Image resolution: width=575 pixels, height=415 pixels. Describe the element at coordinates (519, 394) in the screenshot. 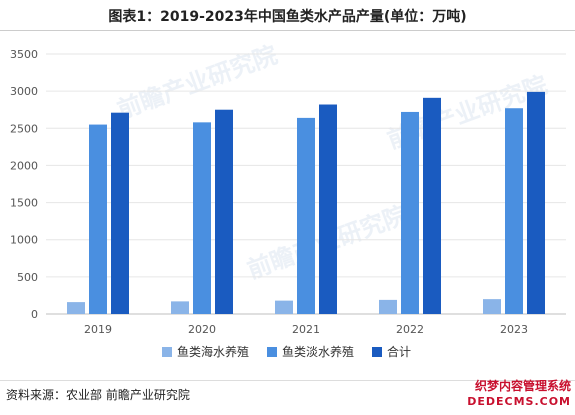

I see `watermark-text: 织梦内容管理系统 DEDECMS.COM` at that location.